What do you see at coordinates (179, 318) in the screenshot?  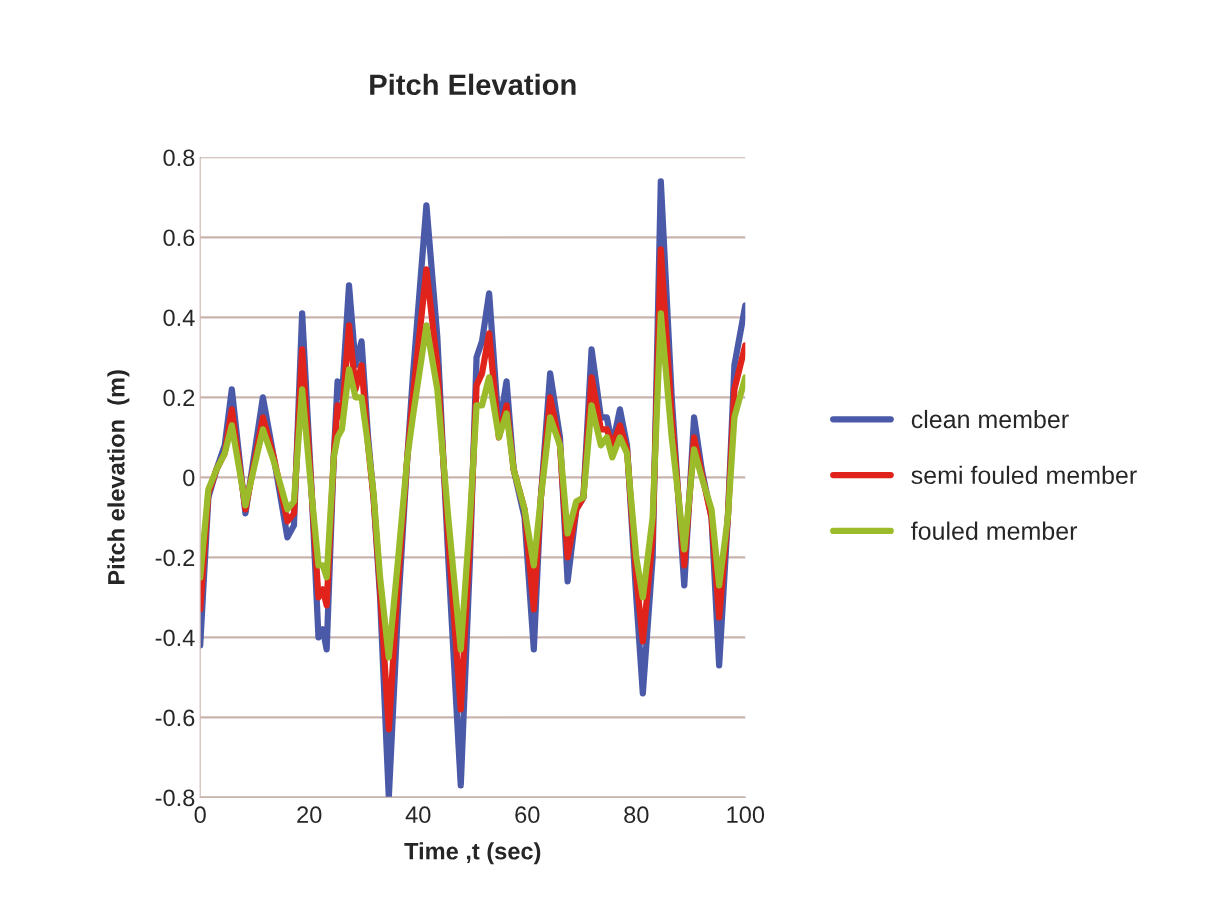 I see `y-tick-label: 0.4` at bounding box center [179, 318].